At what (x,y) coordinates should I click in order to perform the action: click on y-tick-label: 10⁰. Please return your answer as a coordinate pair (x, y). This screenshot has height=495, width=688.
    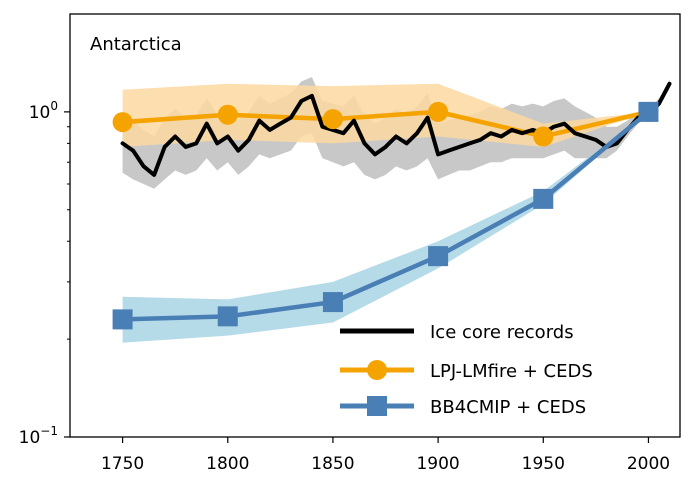
    Looking at the image, I should click on (43, 111).